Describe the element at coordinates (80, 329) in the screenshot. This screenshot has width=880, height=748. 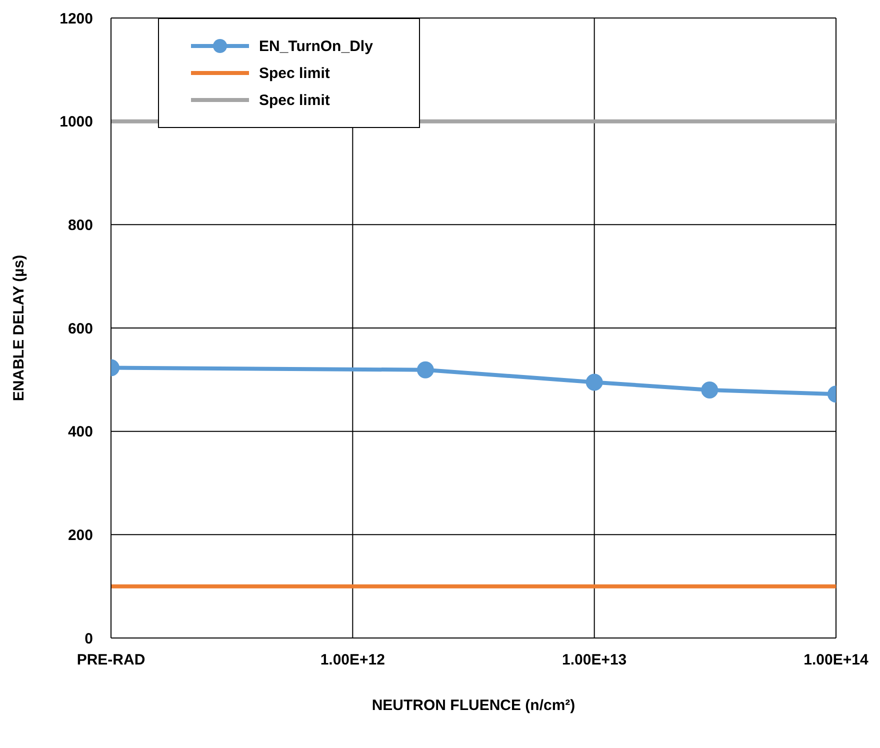
I see `y-tick-label: 600` at that location.